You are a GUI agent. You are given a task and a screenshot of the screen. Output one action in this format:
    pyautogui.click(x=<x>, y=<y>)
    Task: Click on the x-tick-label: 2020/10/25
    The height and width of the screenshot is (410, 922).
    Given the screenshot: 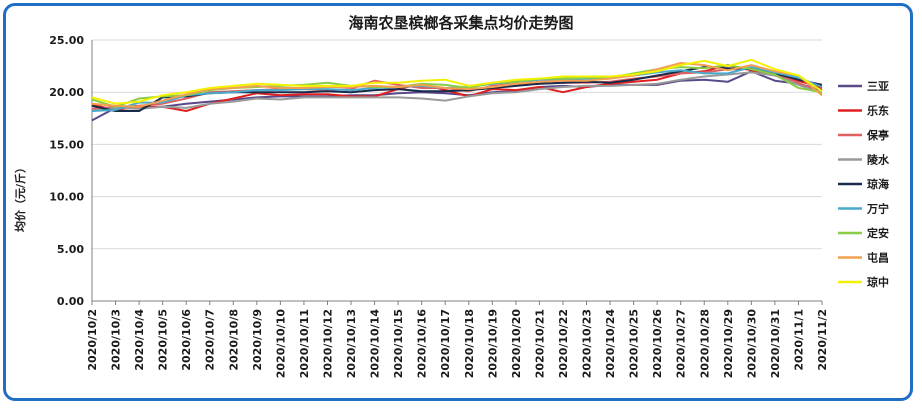 What is the action you would take?
    pyautogui.click(x=634, y=343)
    